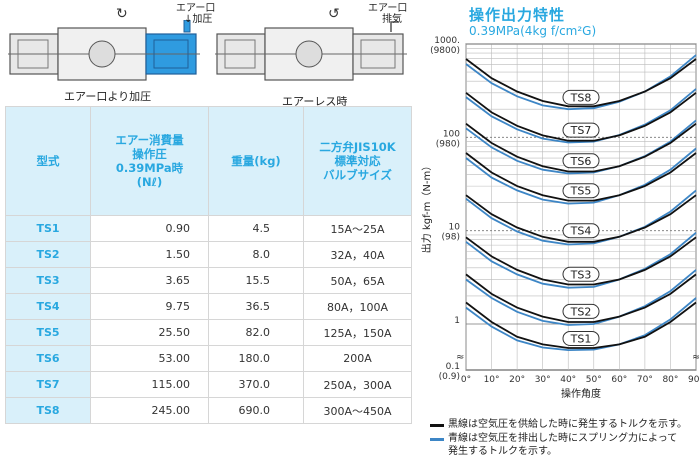 The height and width of the screenshot is (472, 699). I want to click on row-air: 115.00, so click(149, 384).